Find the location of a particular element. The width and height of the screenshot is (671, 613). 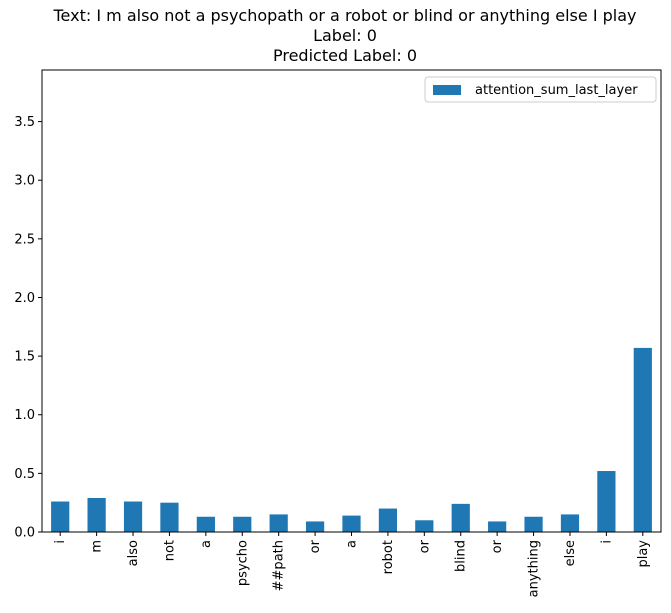

y-axis: 0.0 0.5 1.0 1.5 2.0 2.5 3.0 3.5 is located at coordinates (28, 328).